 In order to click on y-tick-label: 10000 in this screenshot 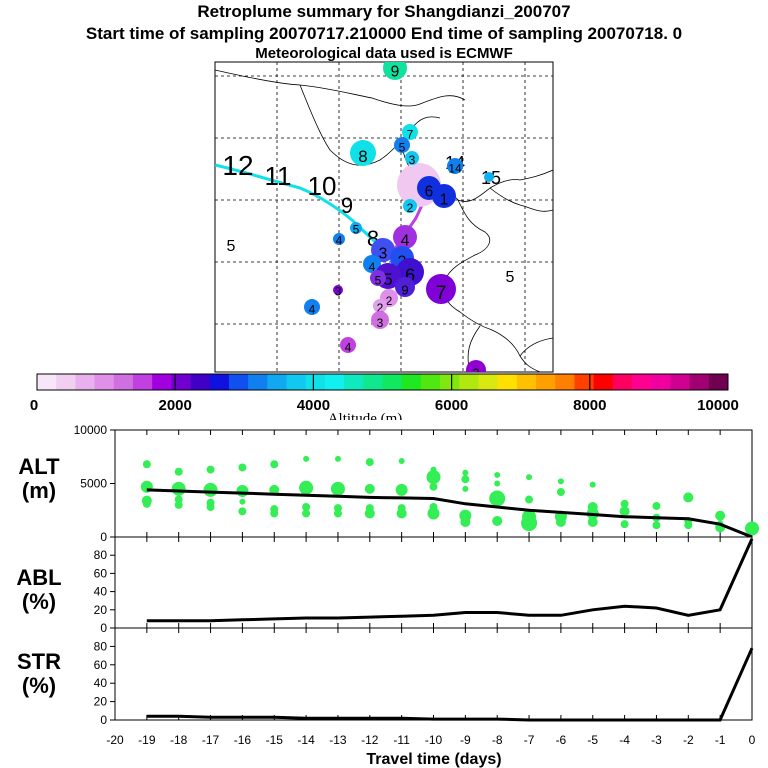, I will do `click(91, 430)`.